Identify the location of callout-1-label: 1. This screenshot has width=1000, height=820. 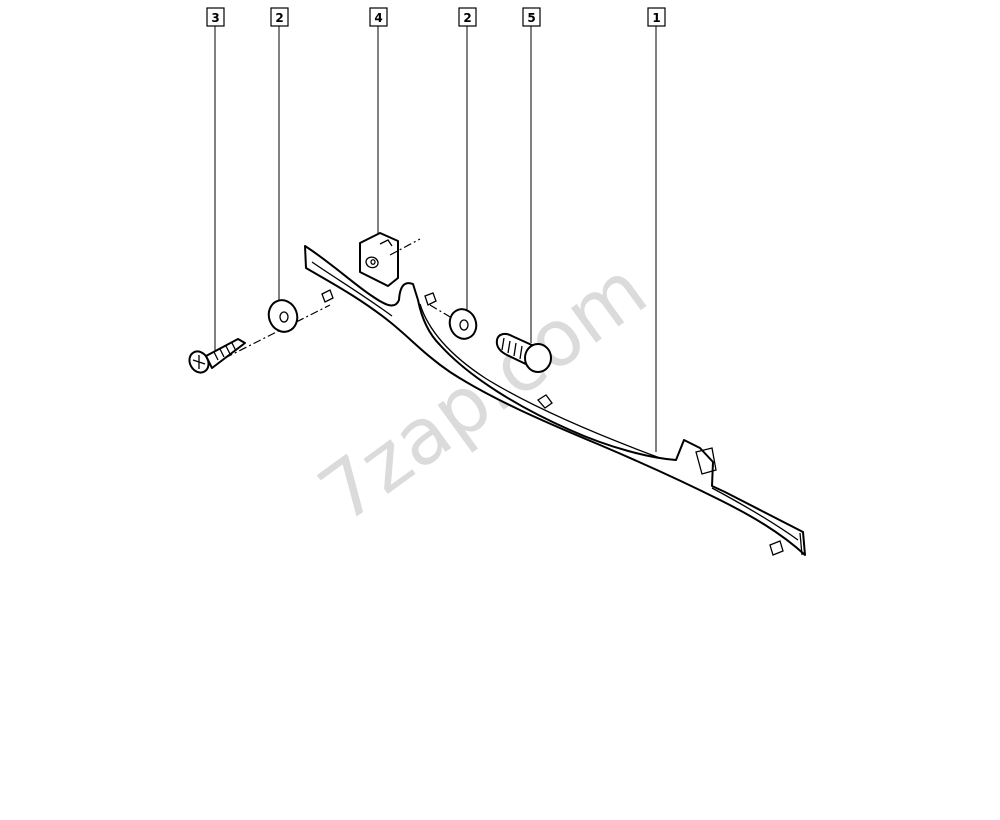
(656, 18).